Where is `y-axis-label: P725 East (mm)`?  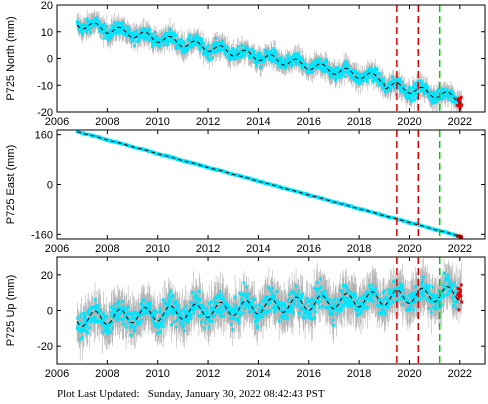
y-axis-label: P725 East (mm) is located at coordinates (11, 184).